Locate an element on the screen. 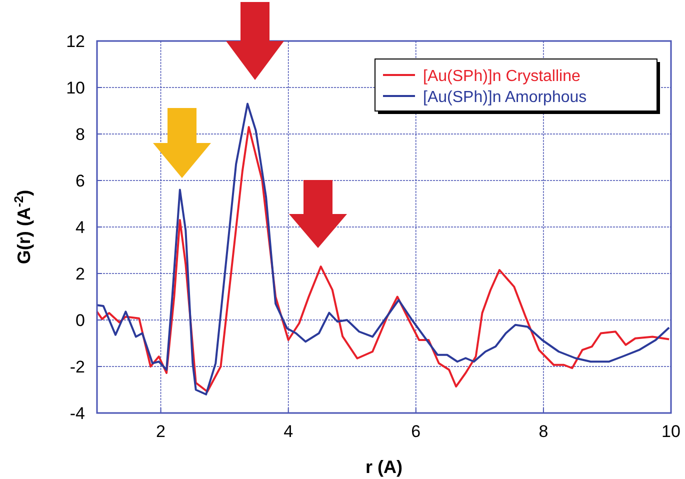  y-tick-label: 2 is located at coordinates (80, 274).